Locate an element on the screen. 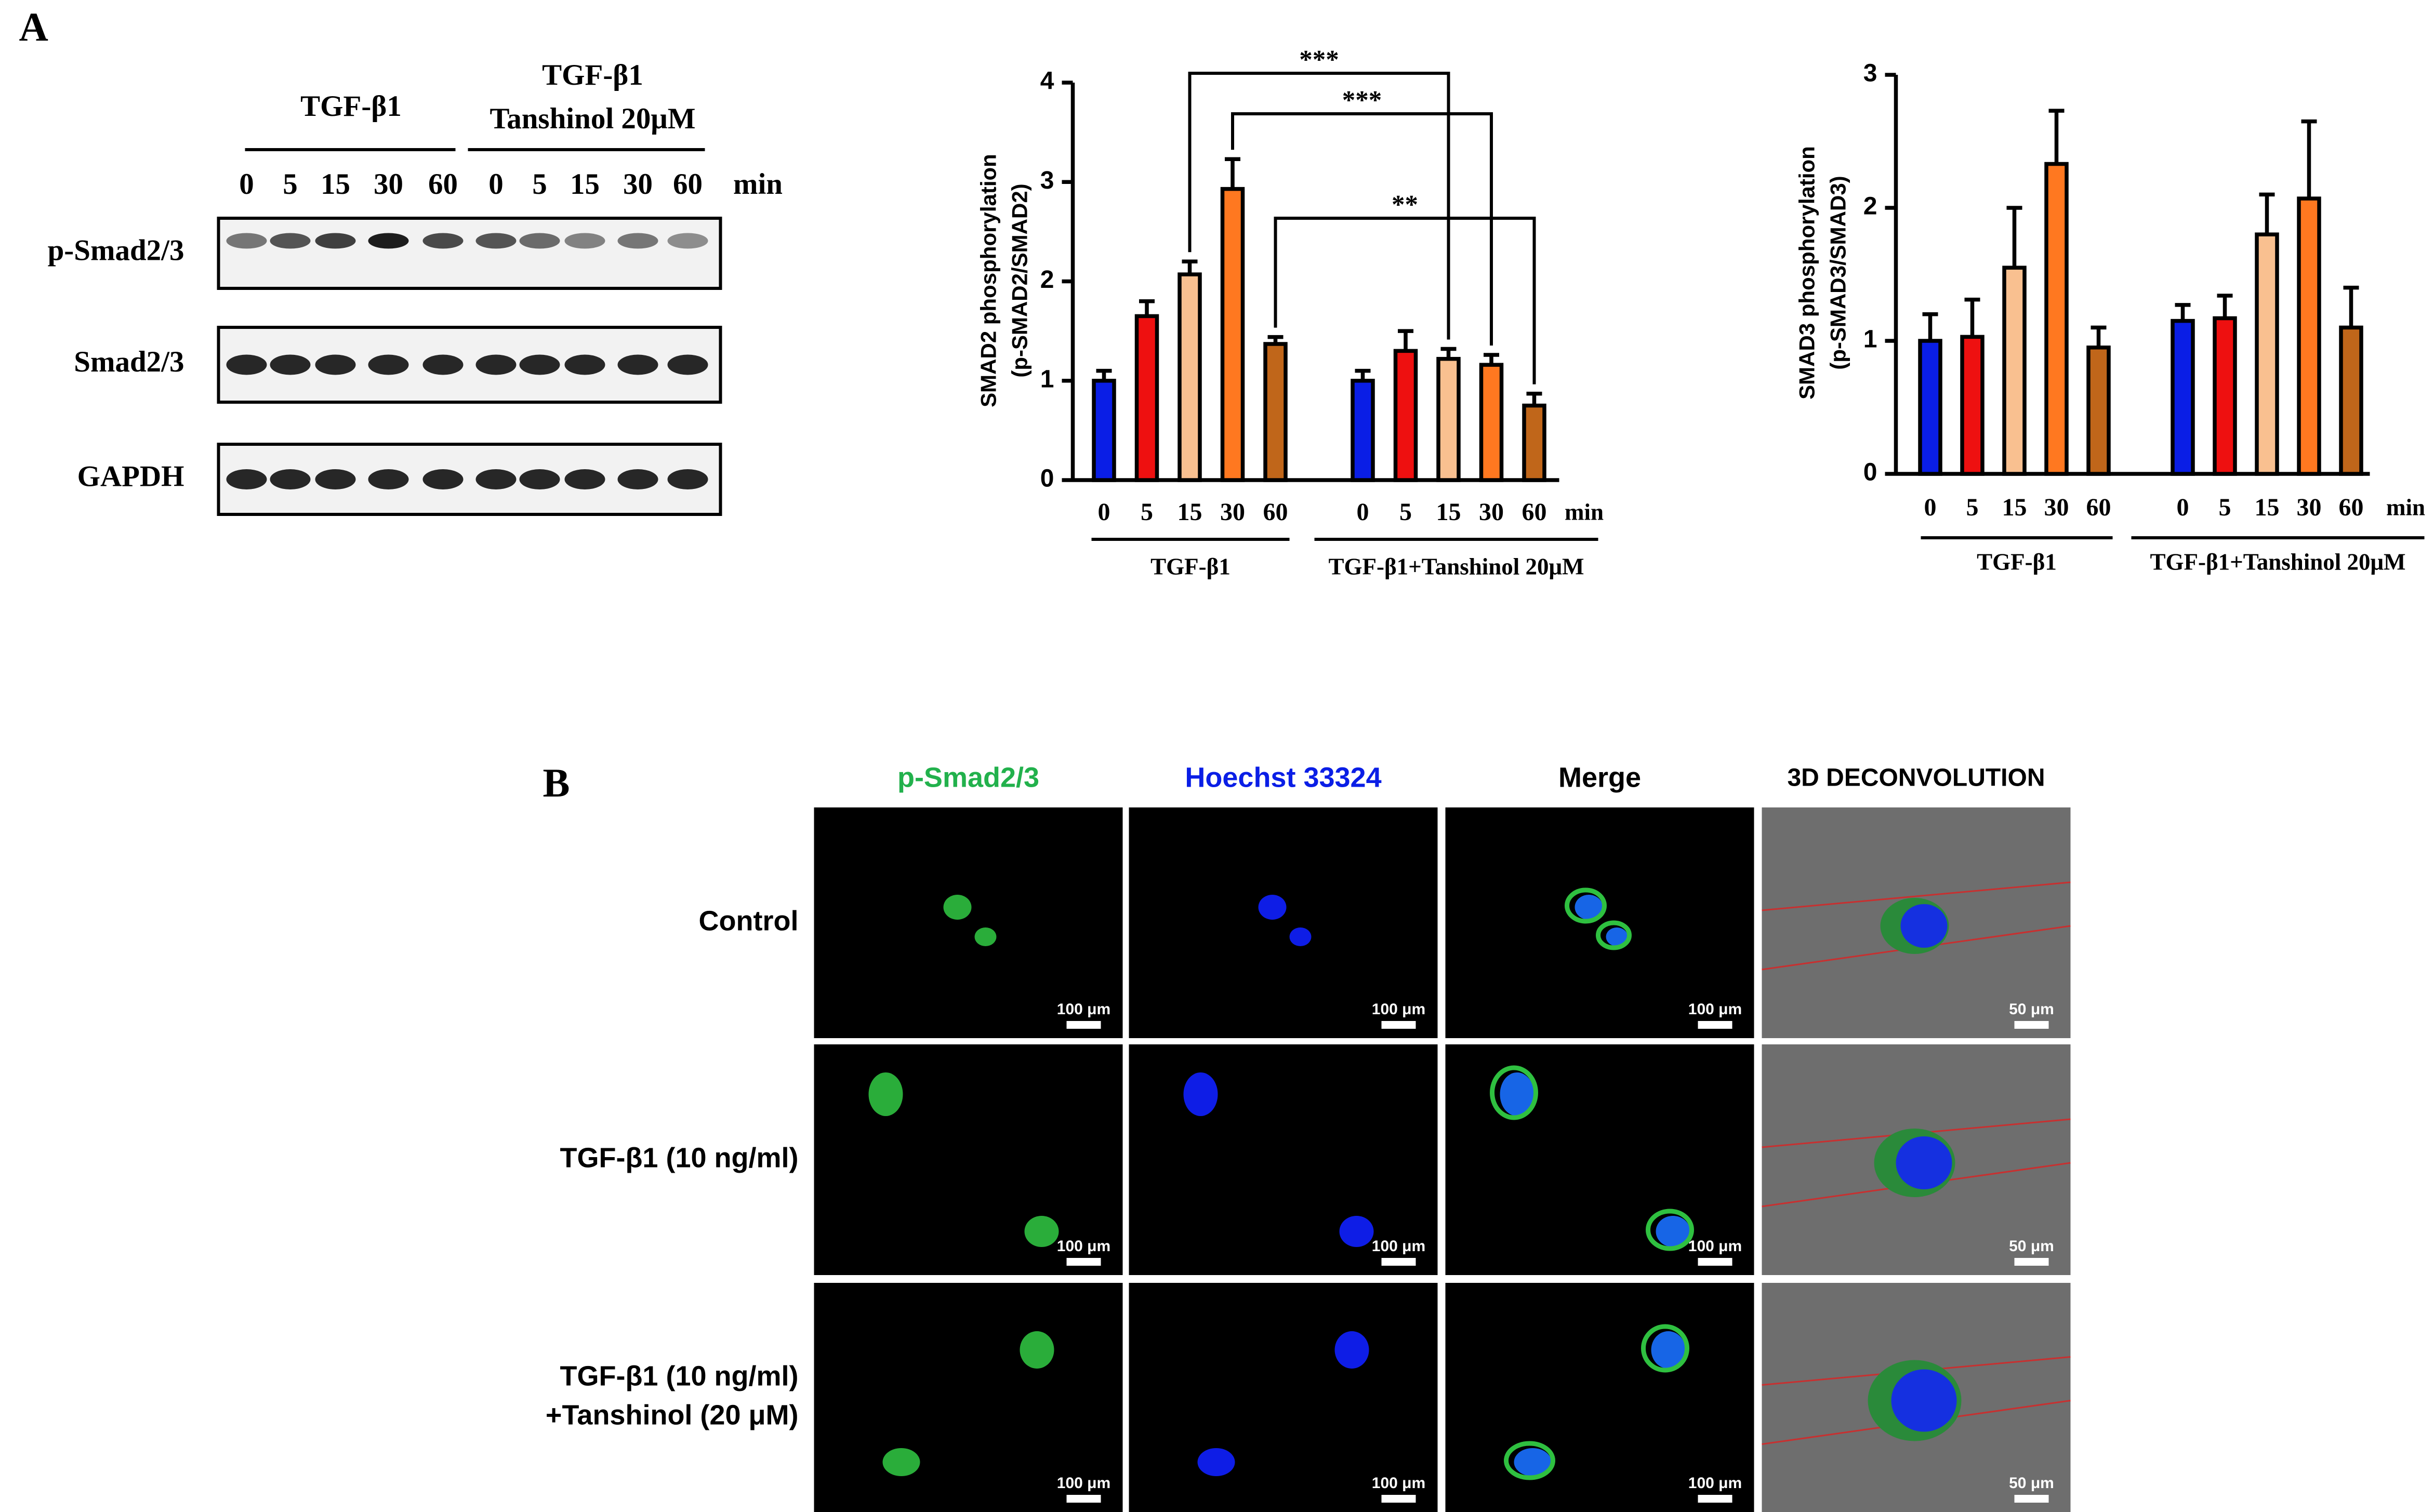 Image resolution: width=2434 pixels, height=1512 pixels. x-unit: min is located at coordinates (2406, 507).